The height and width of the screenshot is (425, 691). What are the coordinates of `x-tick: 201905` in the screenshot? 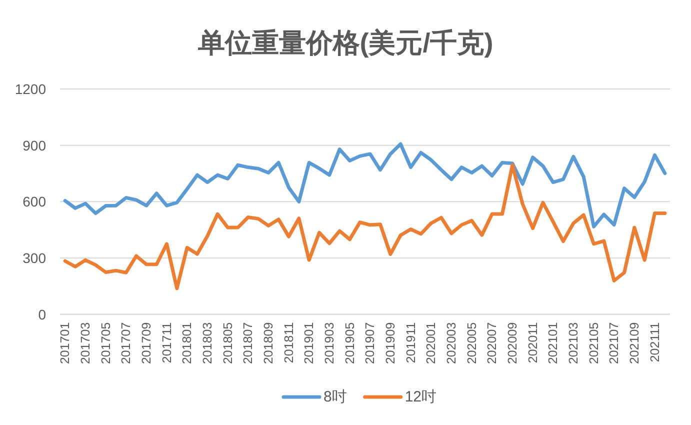 It's located at (349, 343).